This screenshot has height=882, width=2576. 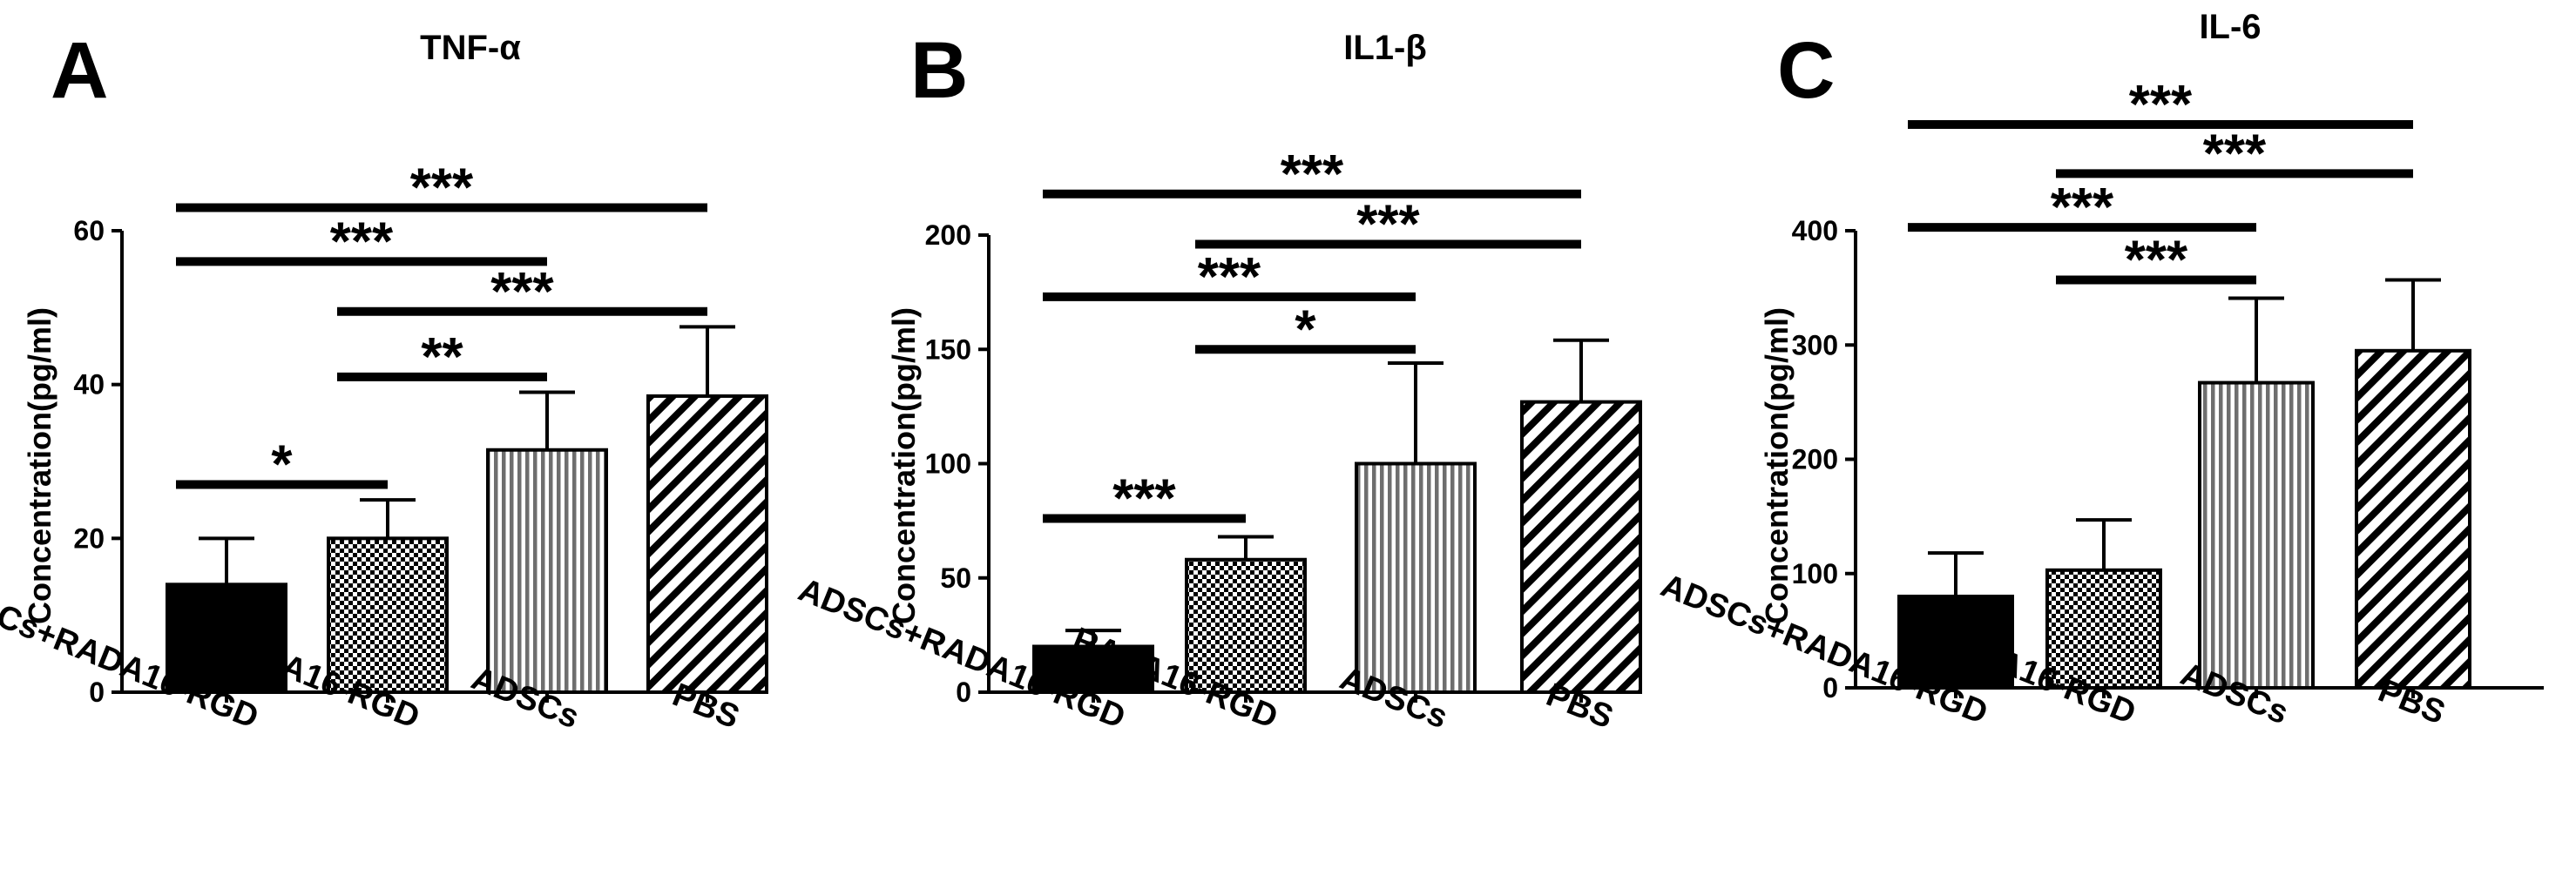 I want to click on y-tick-label: 50, so click(x=955, y=578).